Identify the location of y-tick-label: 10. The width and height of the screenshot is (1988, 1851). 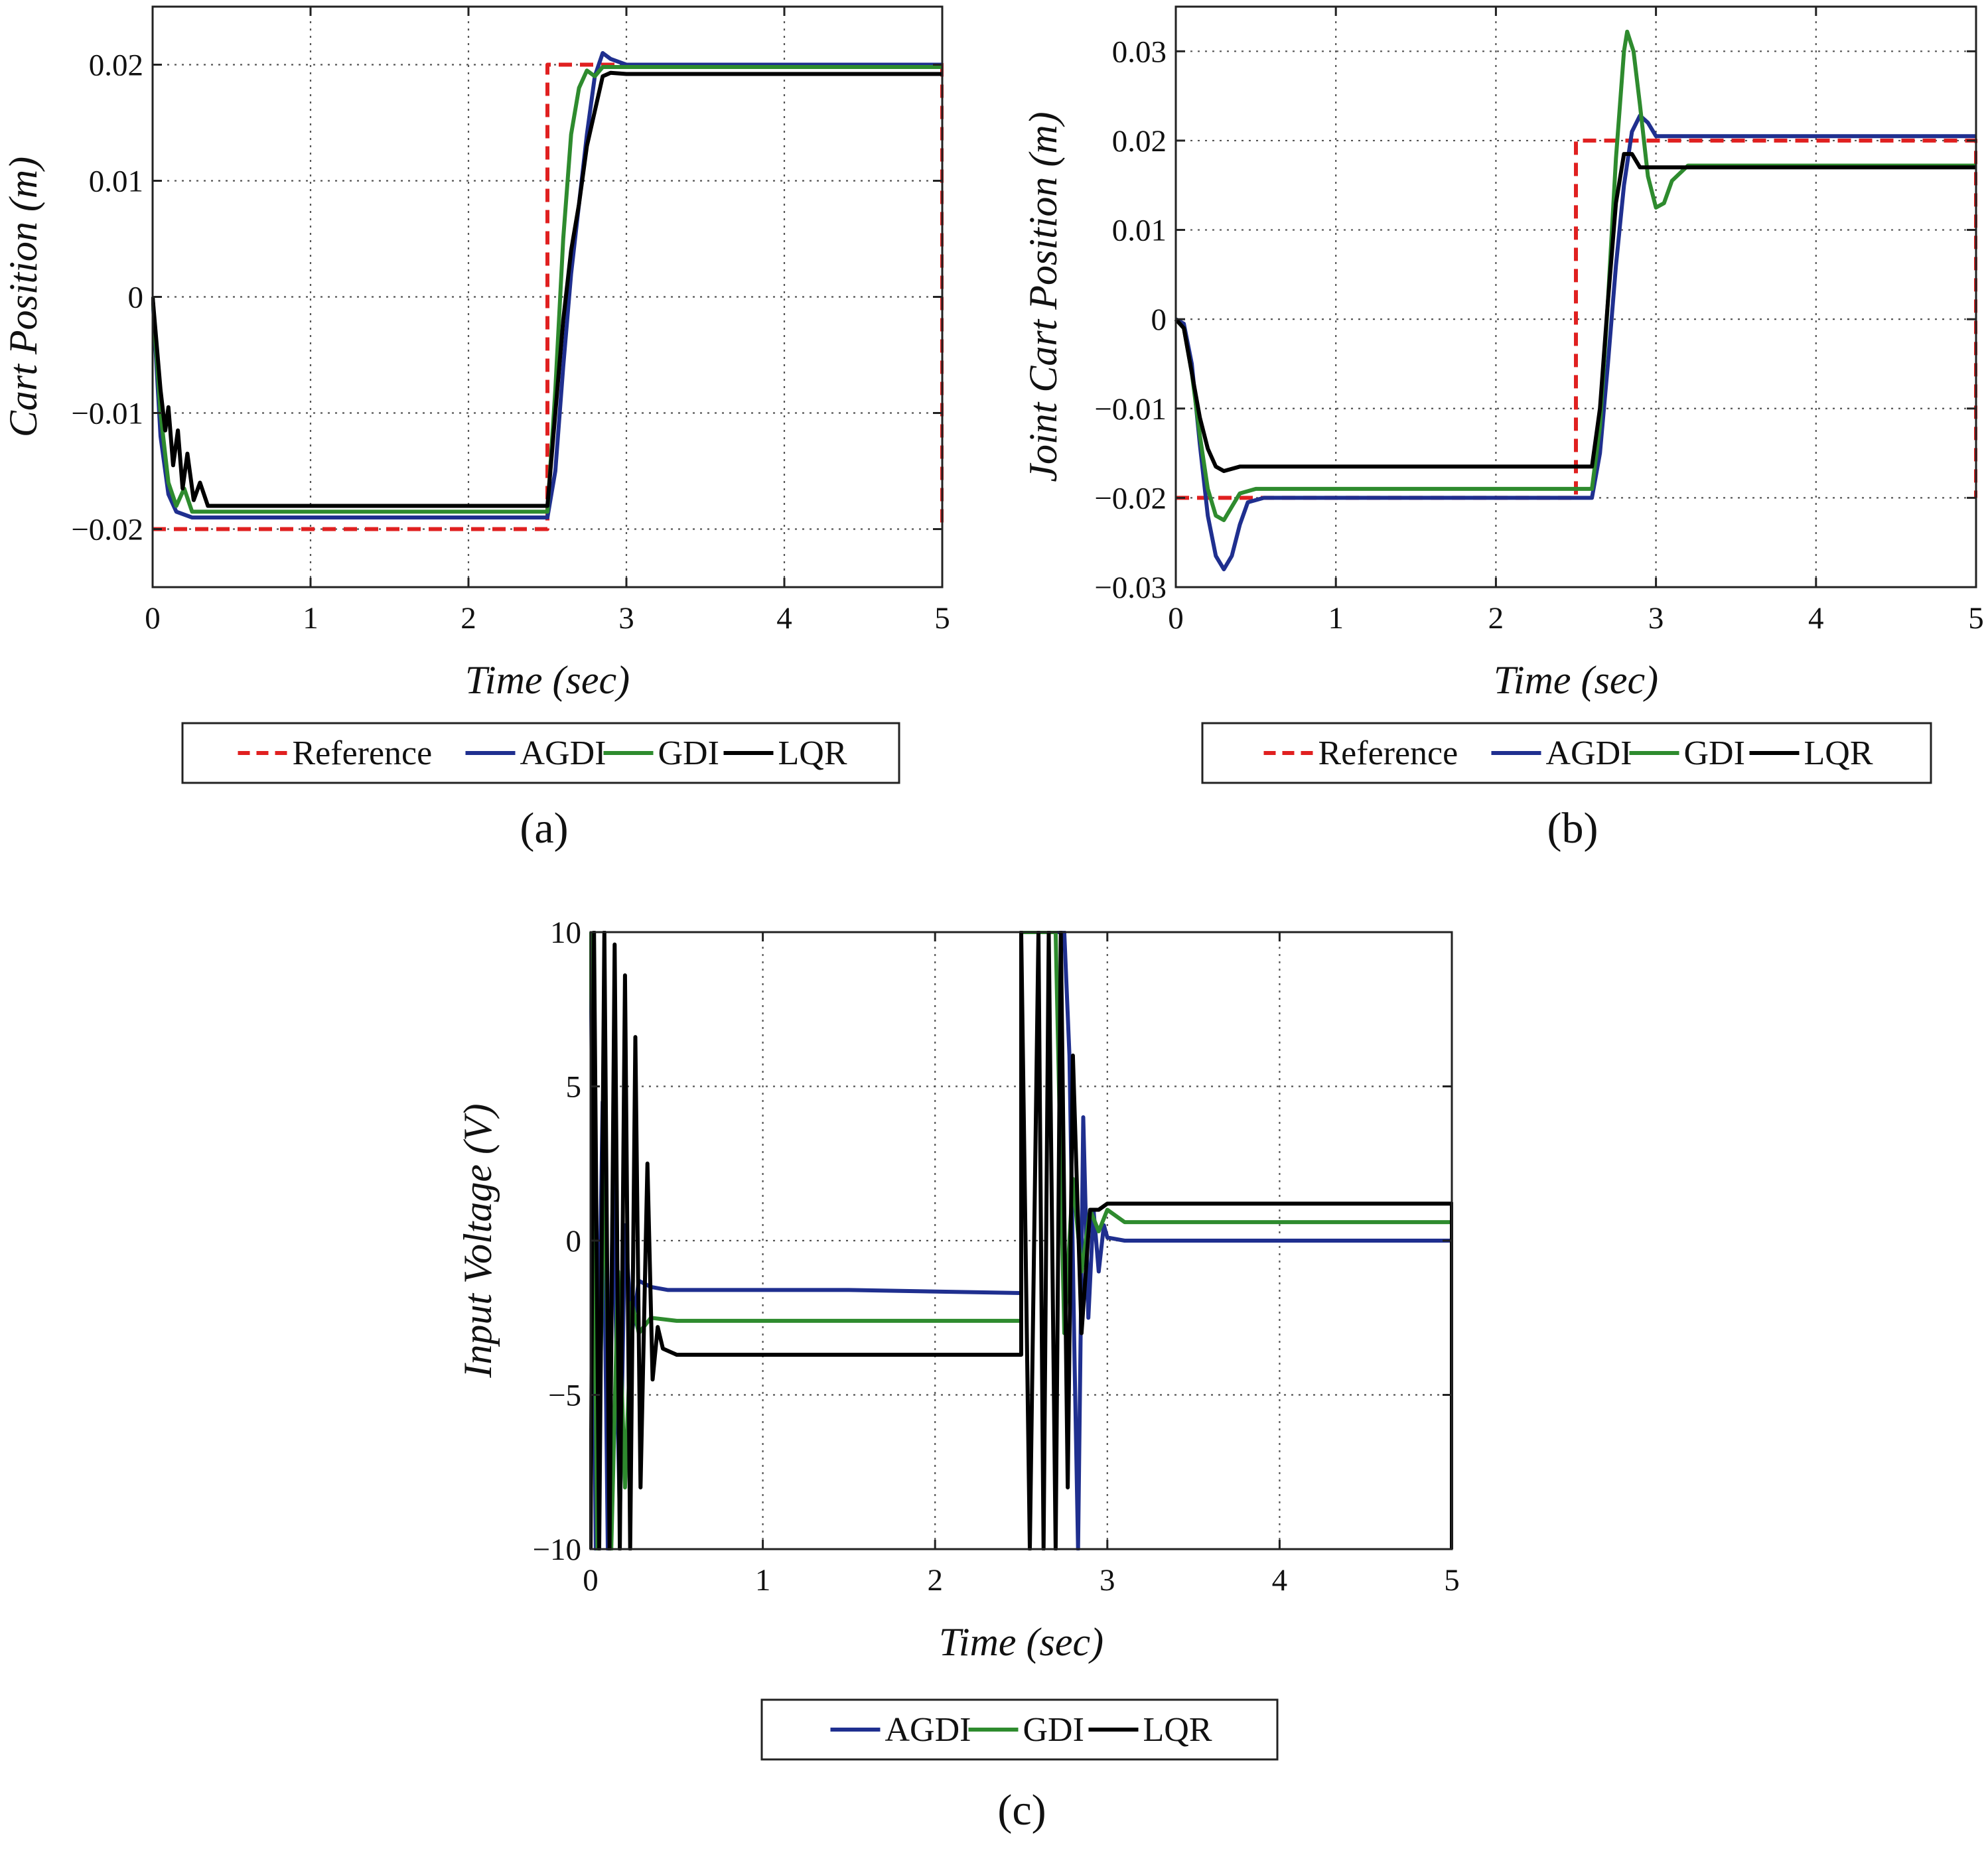
(565, 933).